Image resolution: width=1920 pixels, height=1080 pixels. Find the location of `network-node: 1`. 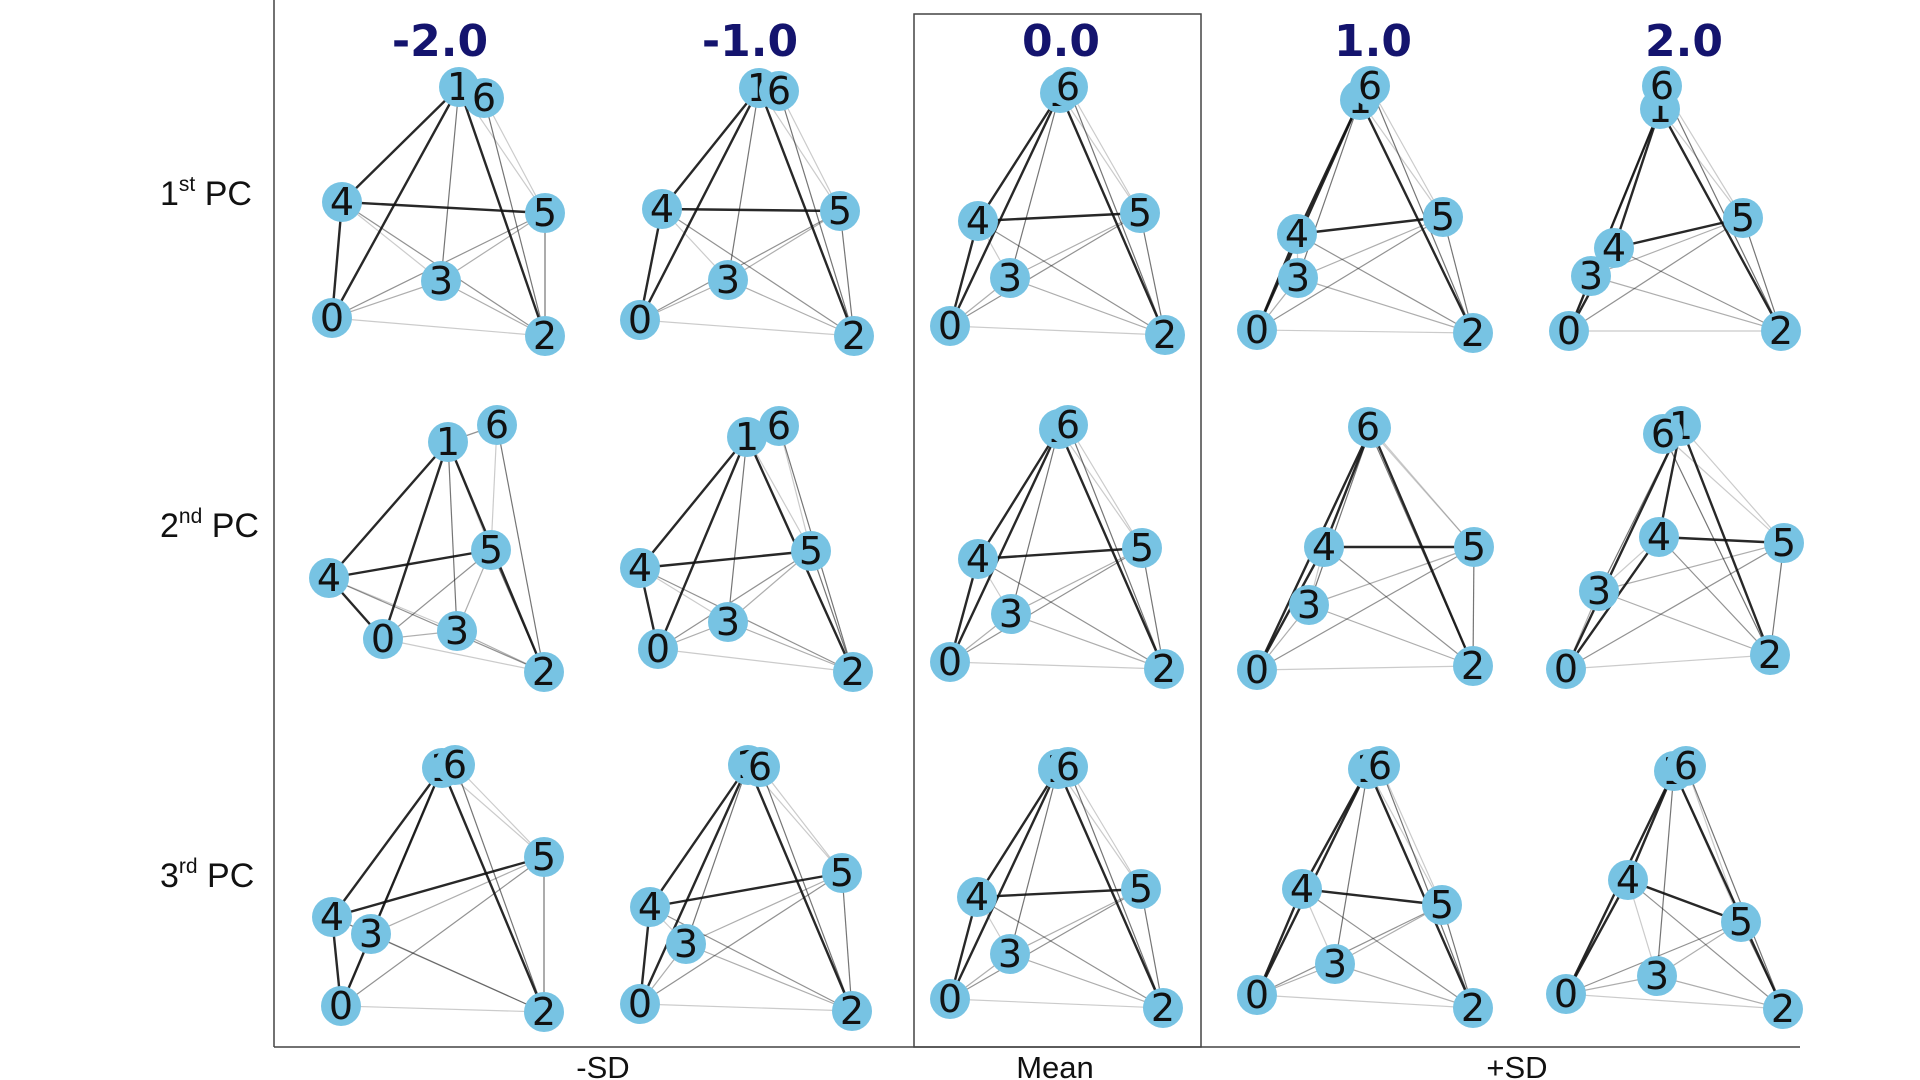

network-node: 1 is located at coordinates (747, 437).